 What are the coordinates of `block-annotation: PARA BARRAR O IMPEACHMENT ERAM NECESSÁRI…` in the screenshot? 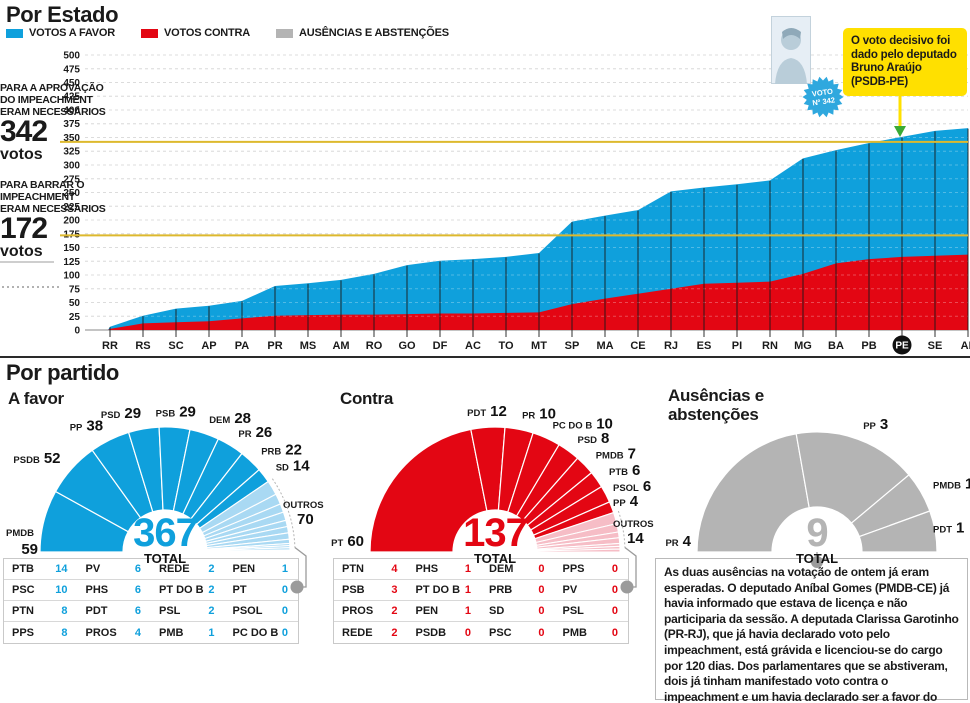 It's located at (60, 197).